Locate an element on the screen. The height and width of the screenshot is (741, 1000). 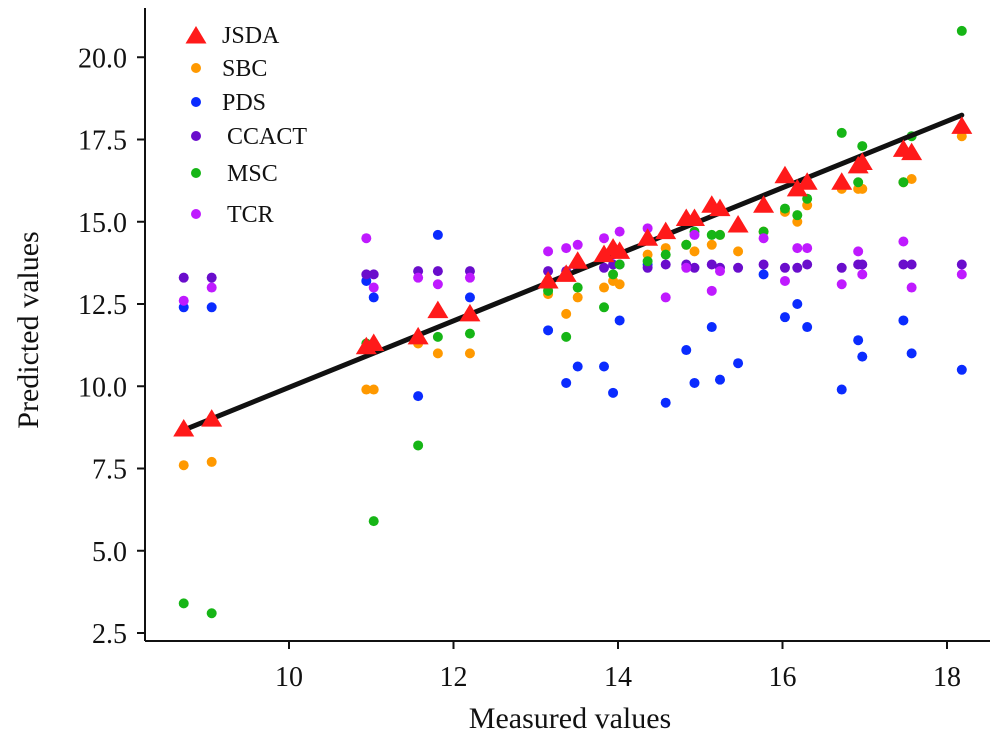
legend-label-pds: PDS is located at coordinates (244, 103).